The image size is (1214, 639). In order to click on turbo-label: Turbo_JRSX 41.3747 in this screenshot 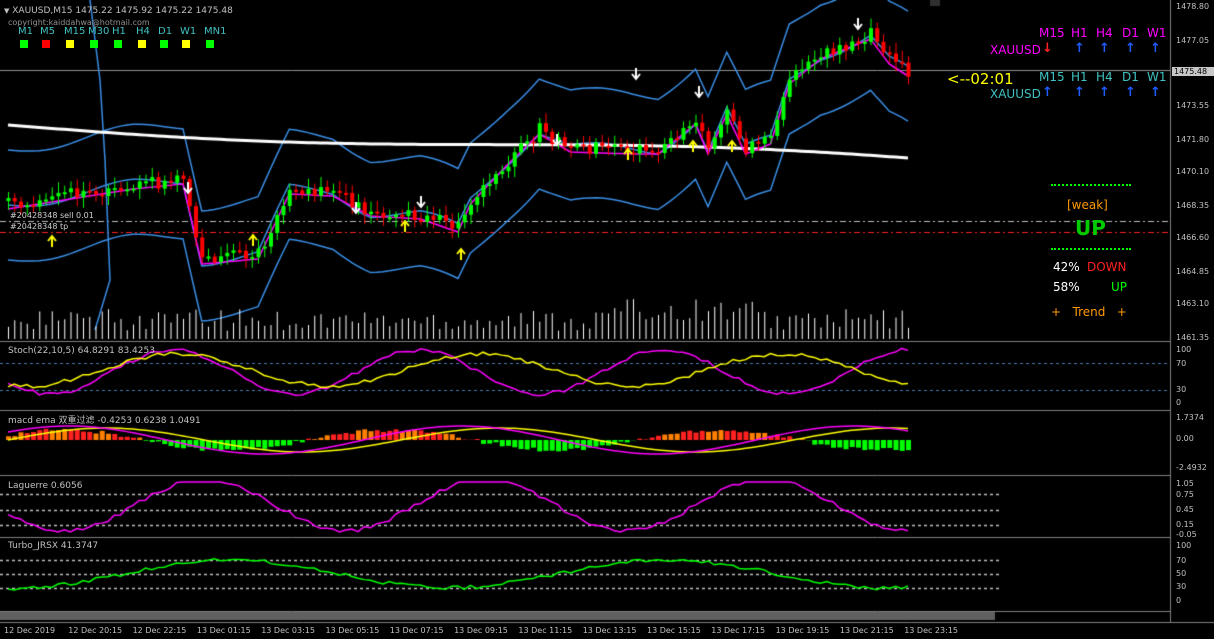, I will do `click(53, 546)`.